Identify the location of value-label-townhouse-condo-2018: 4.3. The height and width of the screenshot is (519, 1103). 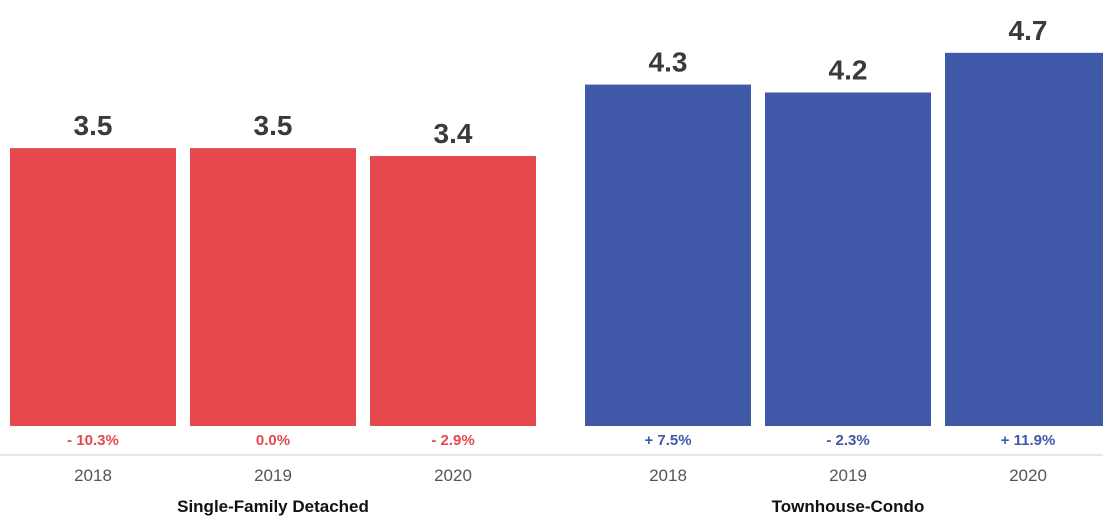
(668, 62).